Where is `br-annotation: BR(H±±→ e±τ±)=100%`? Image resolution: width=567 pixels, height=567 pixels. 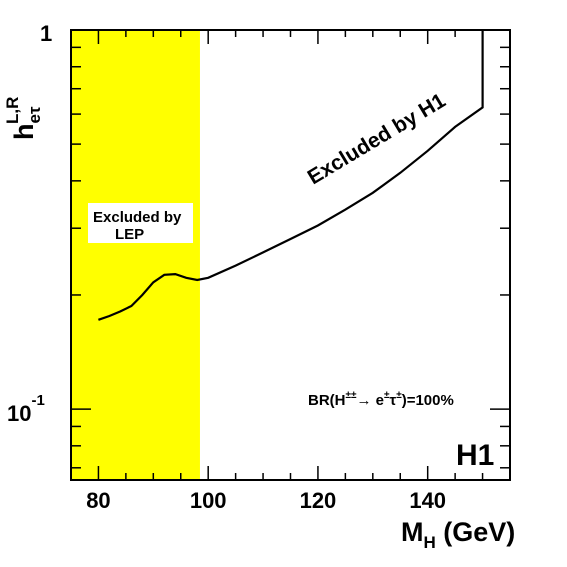 br-annotation: BR(H±±→ e±τ±)=100% is located at coordinates (381, 399).